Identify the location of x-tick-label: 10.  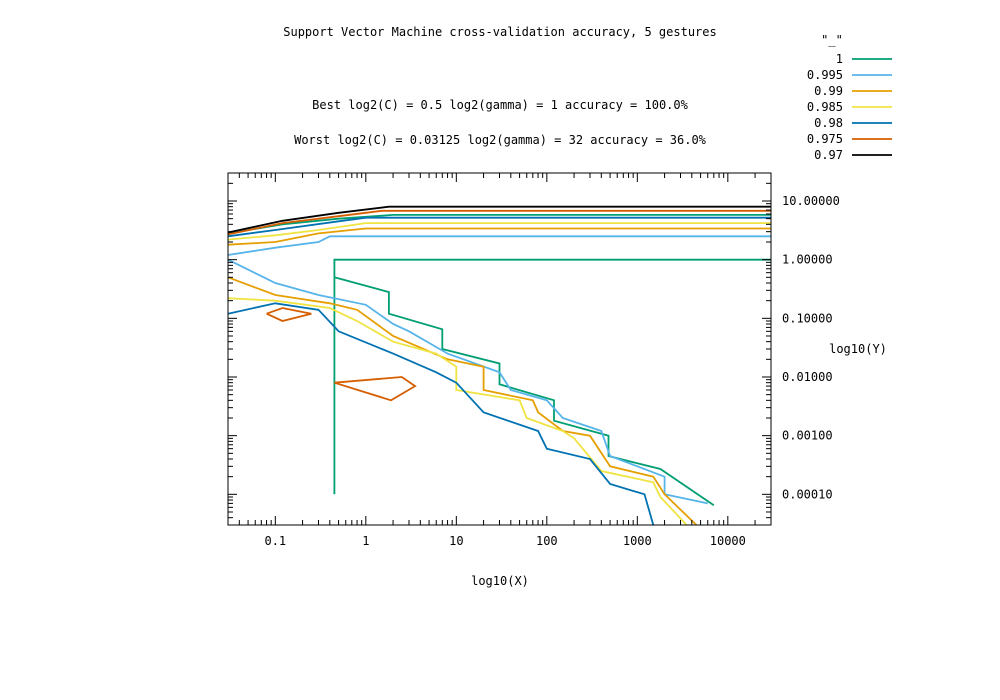
(456, 541).